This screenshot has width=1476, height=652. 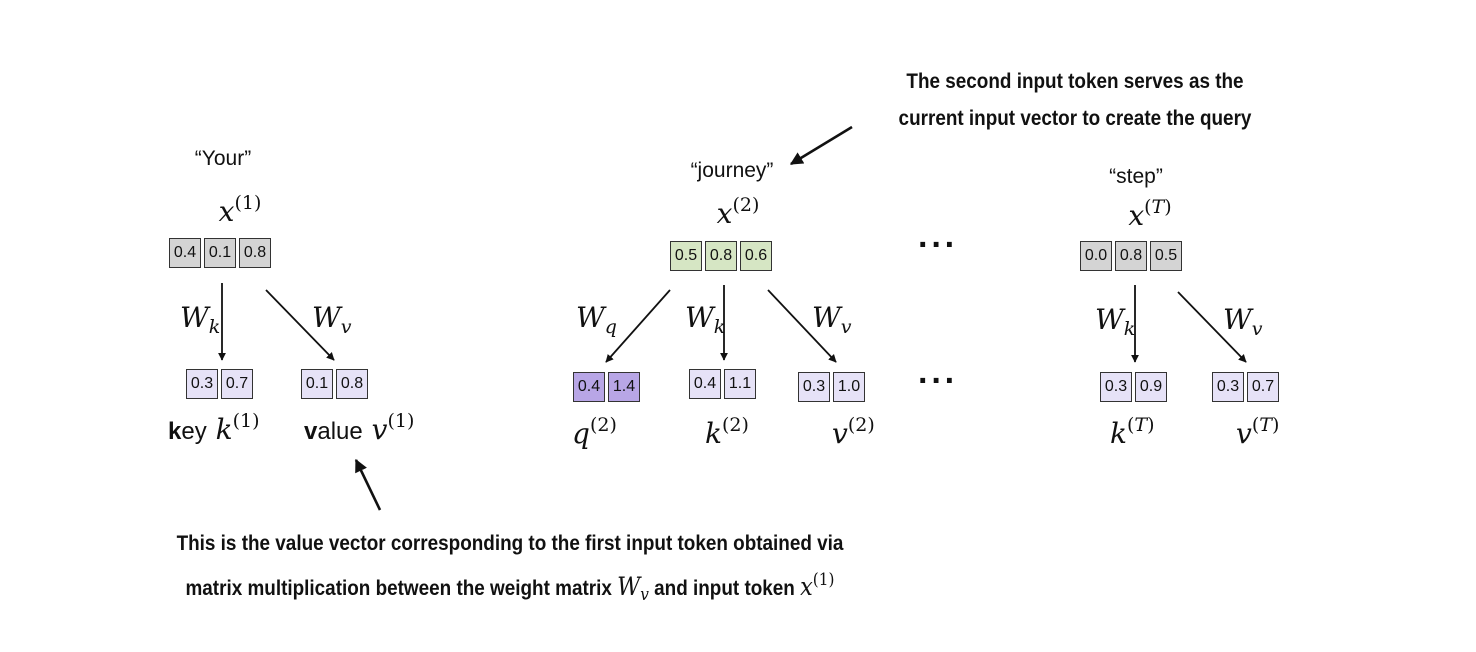 I want to click on vector-cell: 1.4, so click(x=624, y=387).